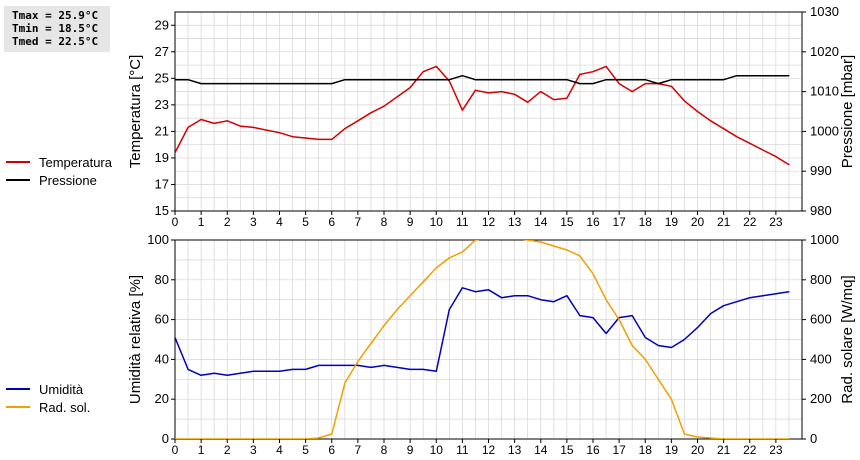 The height and width of the screenshot is (460, 860). Describe the element at coordinates (410, 222) in the screenshot. I see `x-tick-label: 9` at that location.